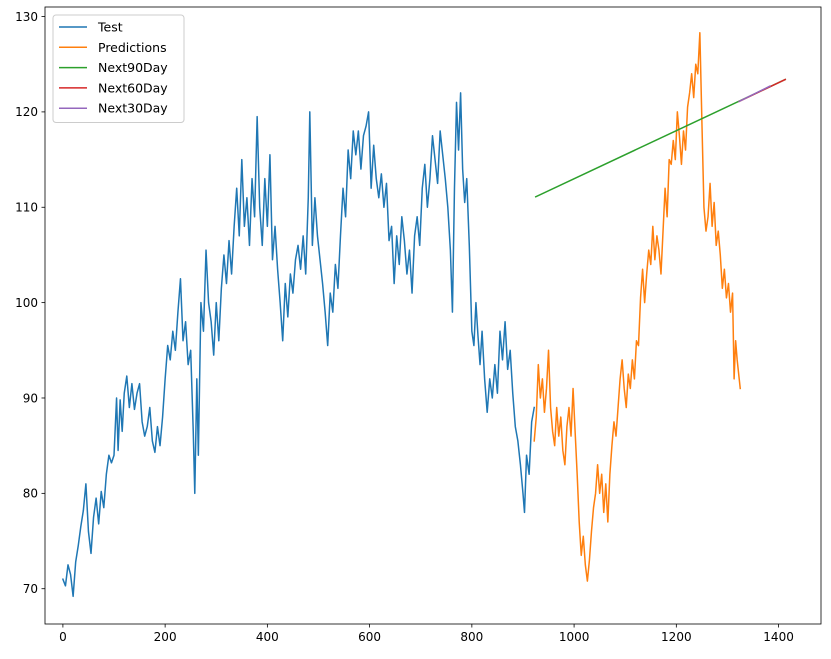 This screenshot has height=659, width=831. I want to click on legend-box, so click(118, 68).